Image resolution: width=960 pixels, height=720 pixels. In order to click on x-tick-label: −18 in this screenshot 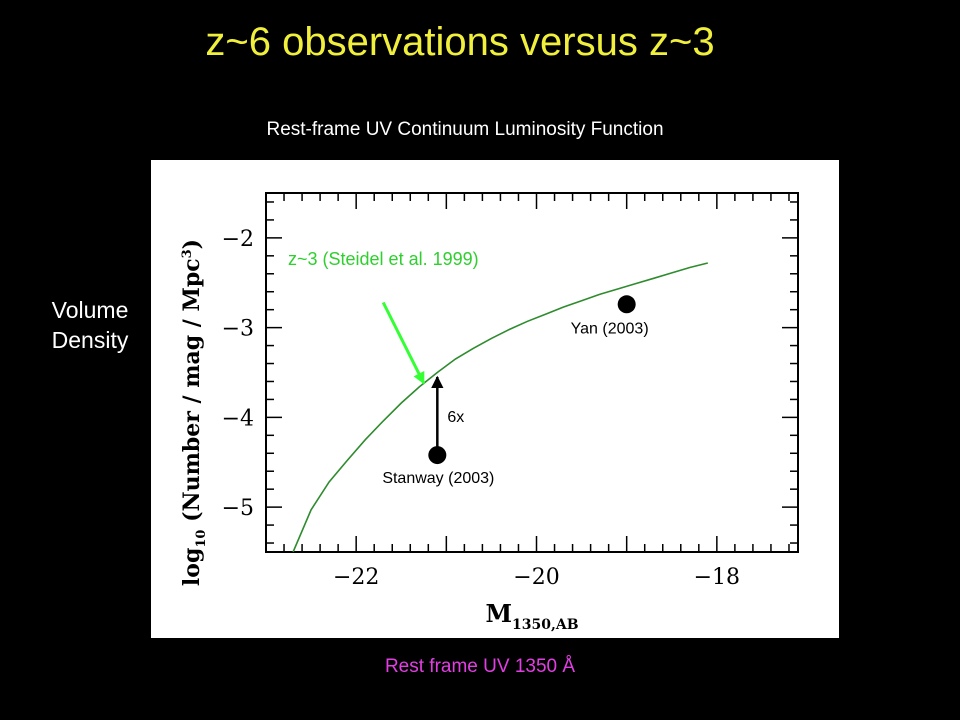, I will do `click(717, 577)`.